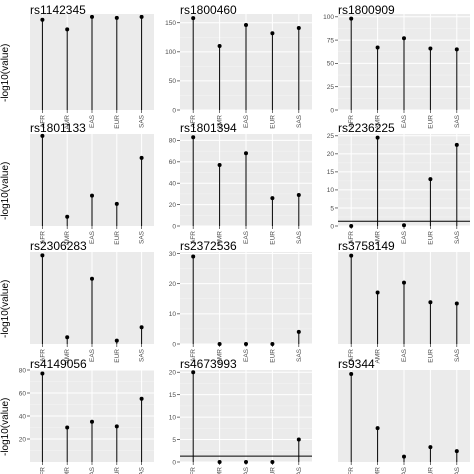 The height and width of the screenshot is (474, 474). Describe the element at coordinates (240, 189) in the screenshot. I see `chart-svg: 0 20 40 60 80 AFR AMR EAS EUR SAS` at that location.